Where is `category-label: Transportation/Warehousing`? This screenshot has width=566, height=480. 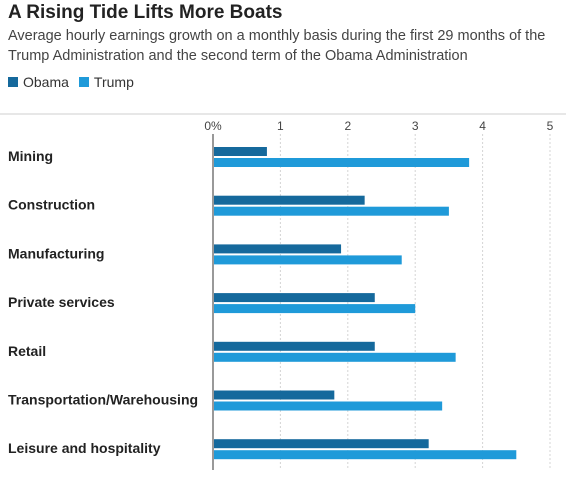
category-label: Transportation/Warehousing is located at coordinates (103, 400).